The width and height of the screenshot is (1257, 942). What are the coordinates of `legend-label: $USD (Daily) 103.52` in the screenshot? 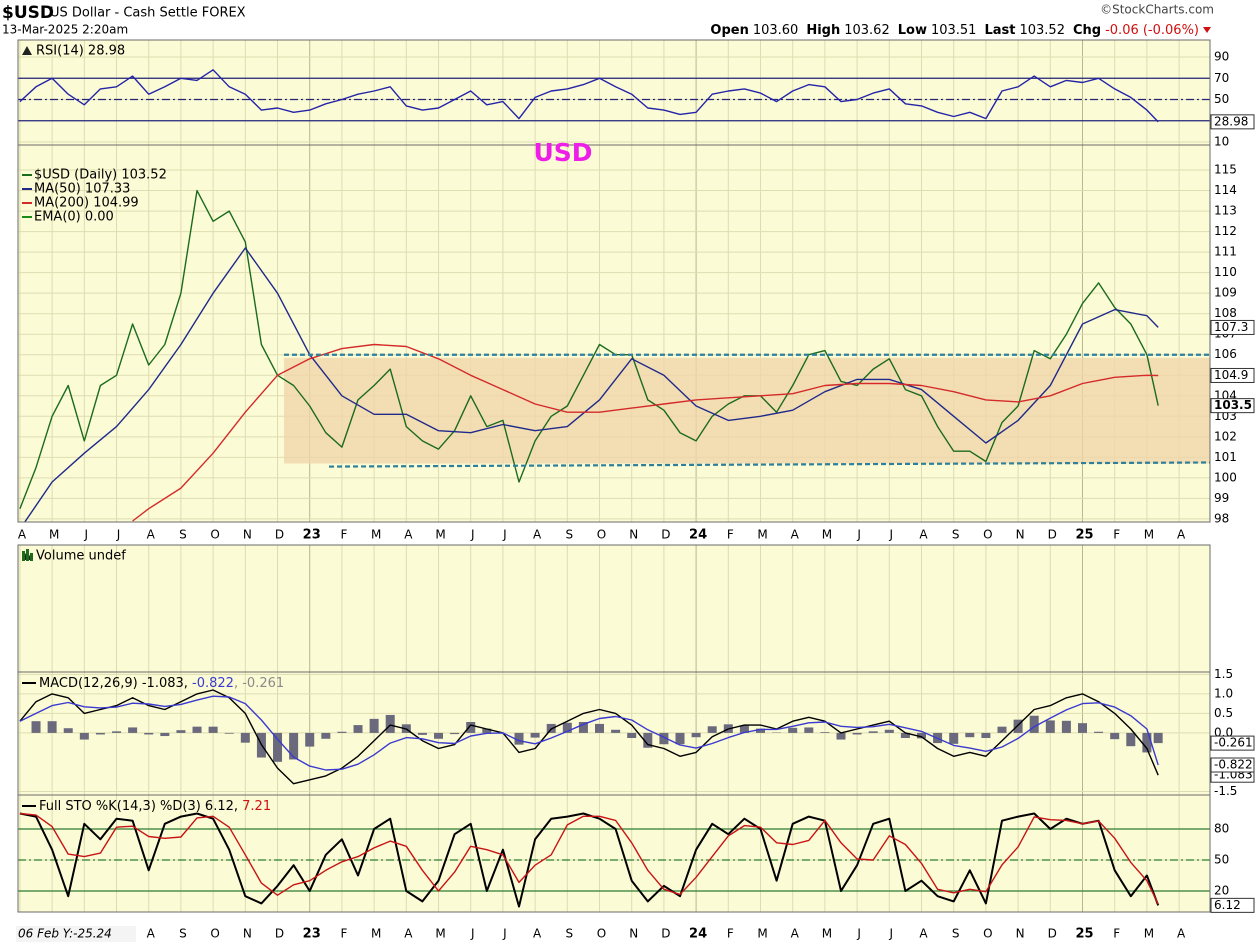 It's located at (100, 175).